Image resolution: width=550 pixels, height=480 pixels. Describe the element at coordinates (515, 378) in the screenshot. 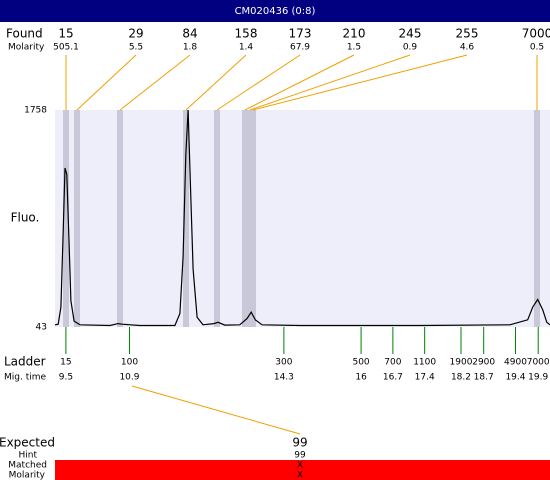

I see `ladder-mig-time: 19.4` at that location.